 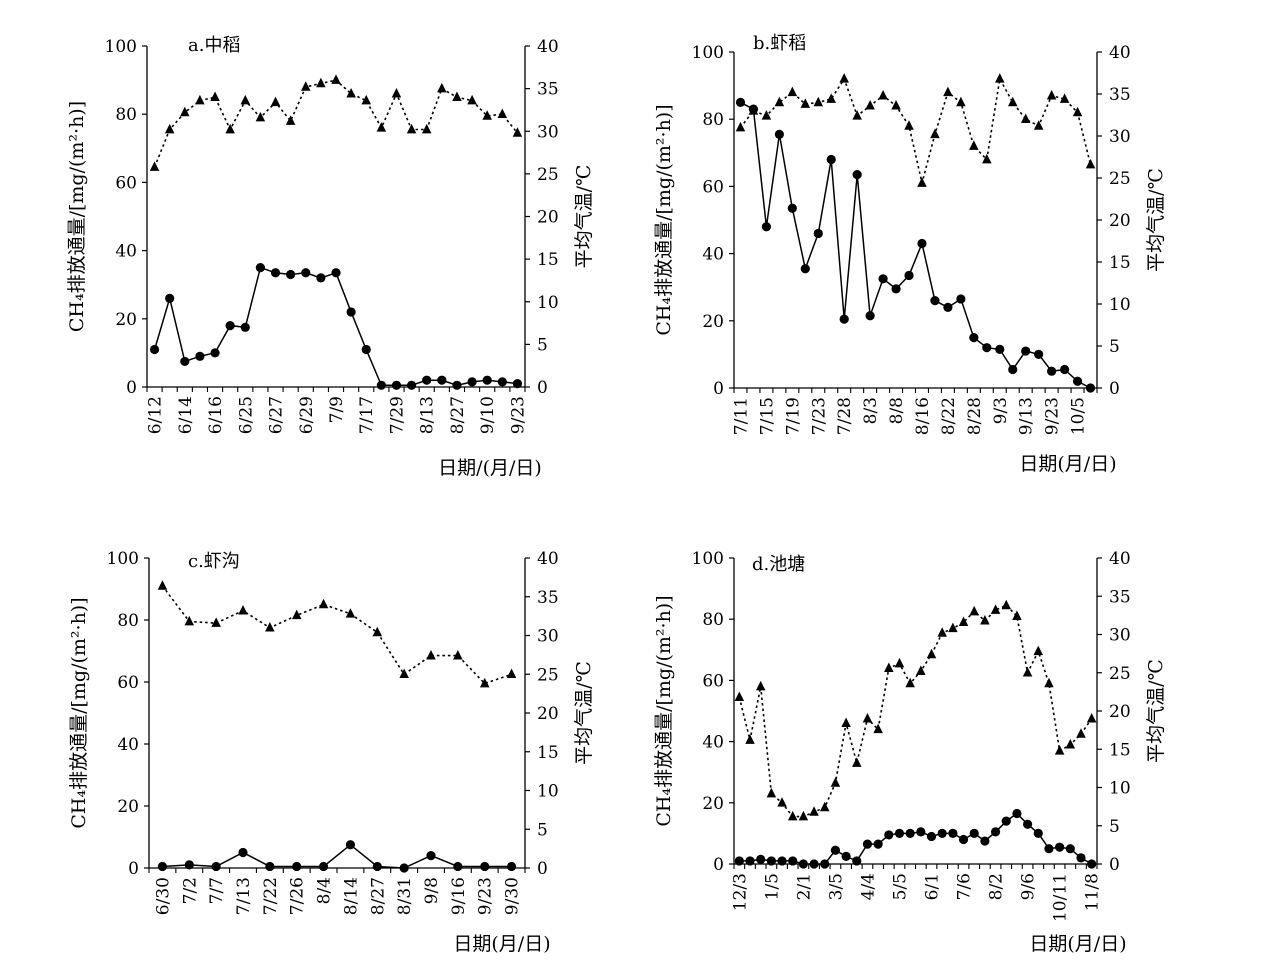 I want to click on y-axis-title-left: CH₄排放通量/[mg/(m²·h)], so click(x=664, y=219).